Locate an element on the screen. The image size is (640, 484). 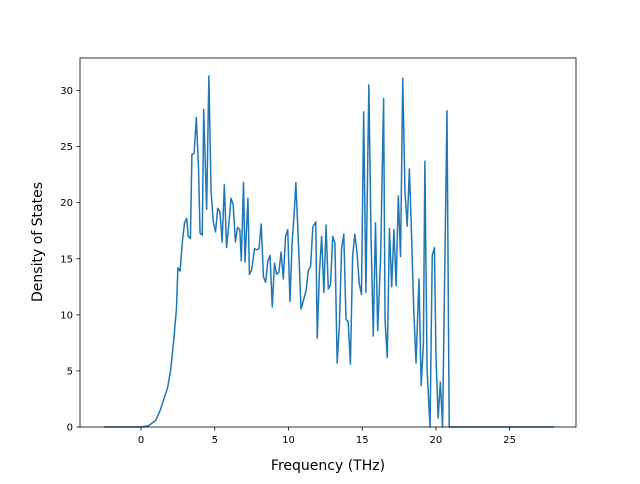
y-tick-label: 5 is located at coordinates (70, 371).